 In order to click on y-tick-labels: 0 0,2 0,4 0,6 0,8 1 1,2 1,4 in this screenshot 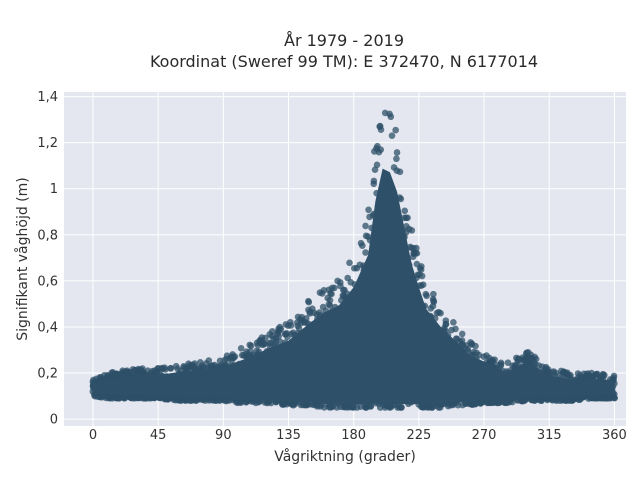, I will do `click(47, 258)`.